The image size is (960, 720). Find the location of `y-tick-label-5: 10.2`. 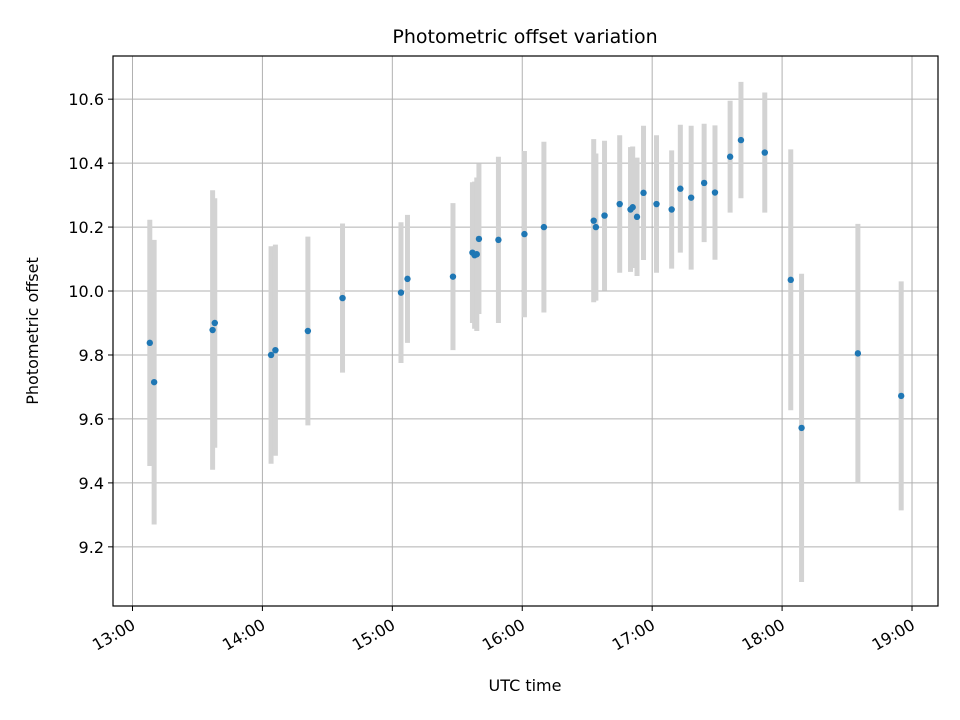

y-tick-label-5: 10.2 is located at coordinates (86, 227).